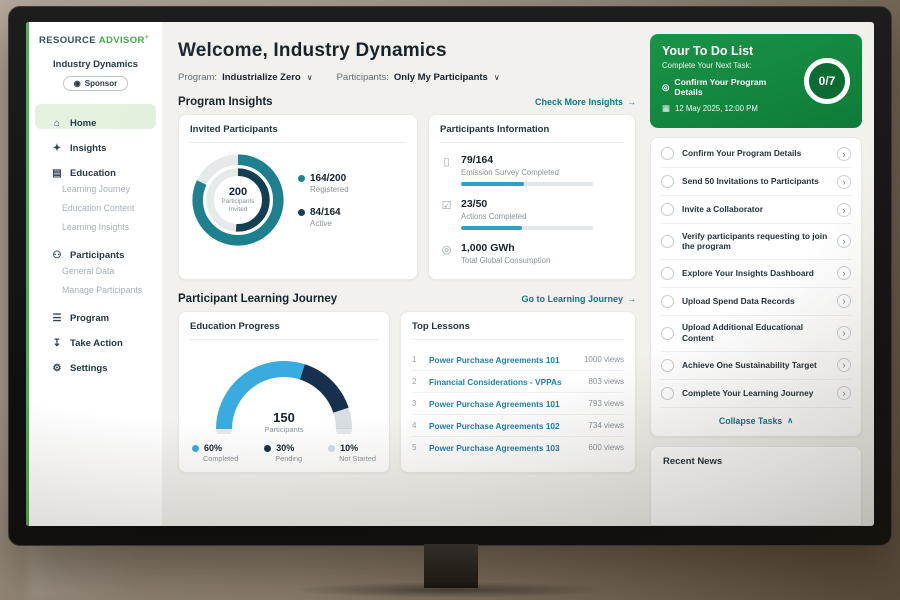 Image resolution: width=900 pixels, height=600 pixels. What do you see at coordinates (756, 274) in the screenshot?
I see `task-row: Explore Your Insights Dashboard ›` at bounding box center [756, 274].